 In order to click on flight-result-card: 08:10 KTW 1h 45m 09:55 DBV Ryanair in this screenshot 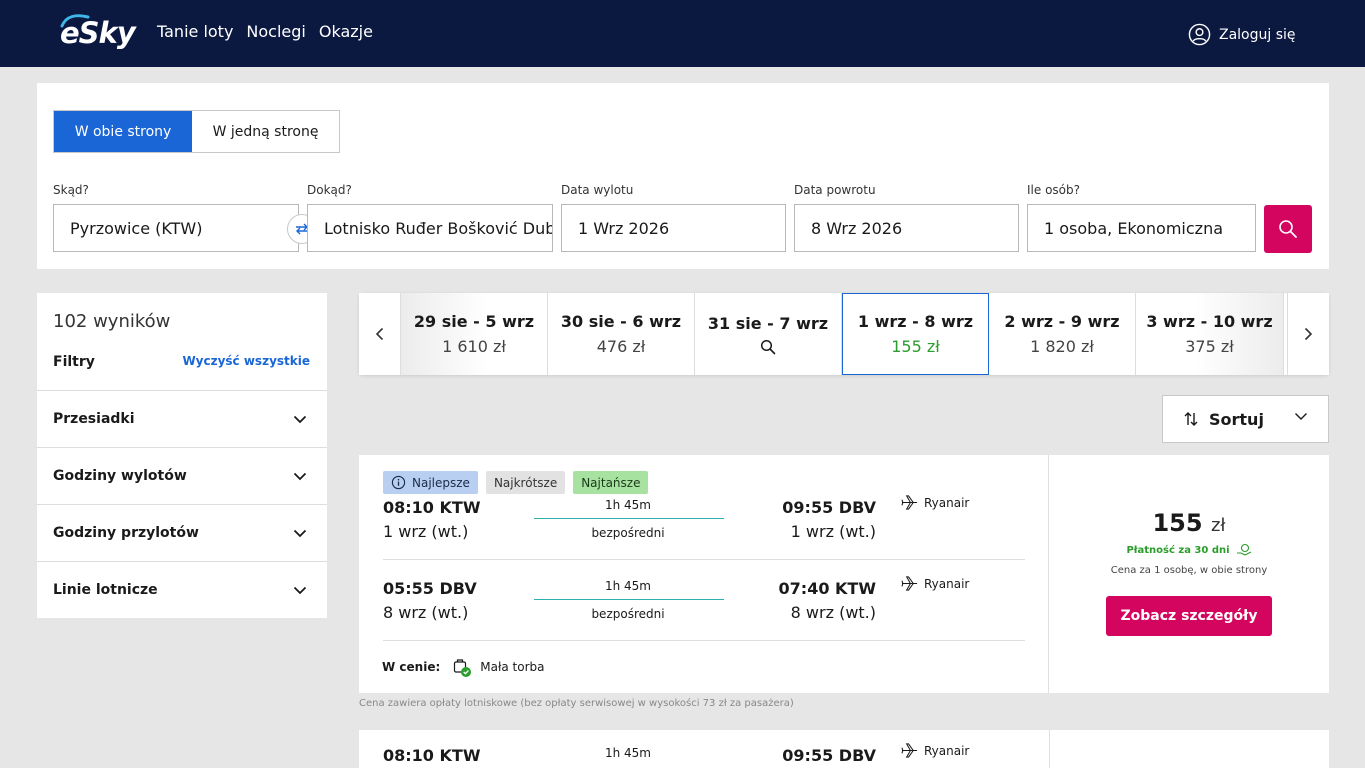, I will do `click(844, 749)`.